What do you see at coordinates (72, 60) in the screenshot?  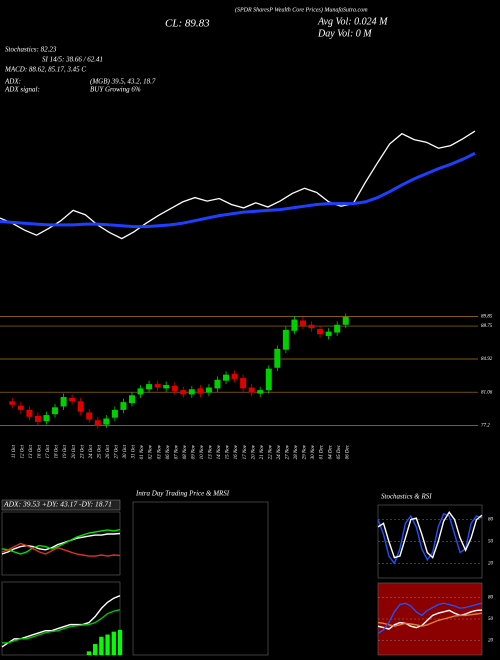 I see `si-value: SI 14/5: 38.66 / 62.41` at bounding box center [72, 60].